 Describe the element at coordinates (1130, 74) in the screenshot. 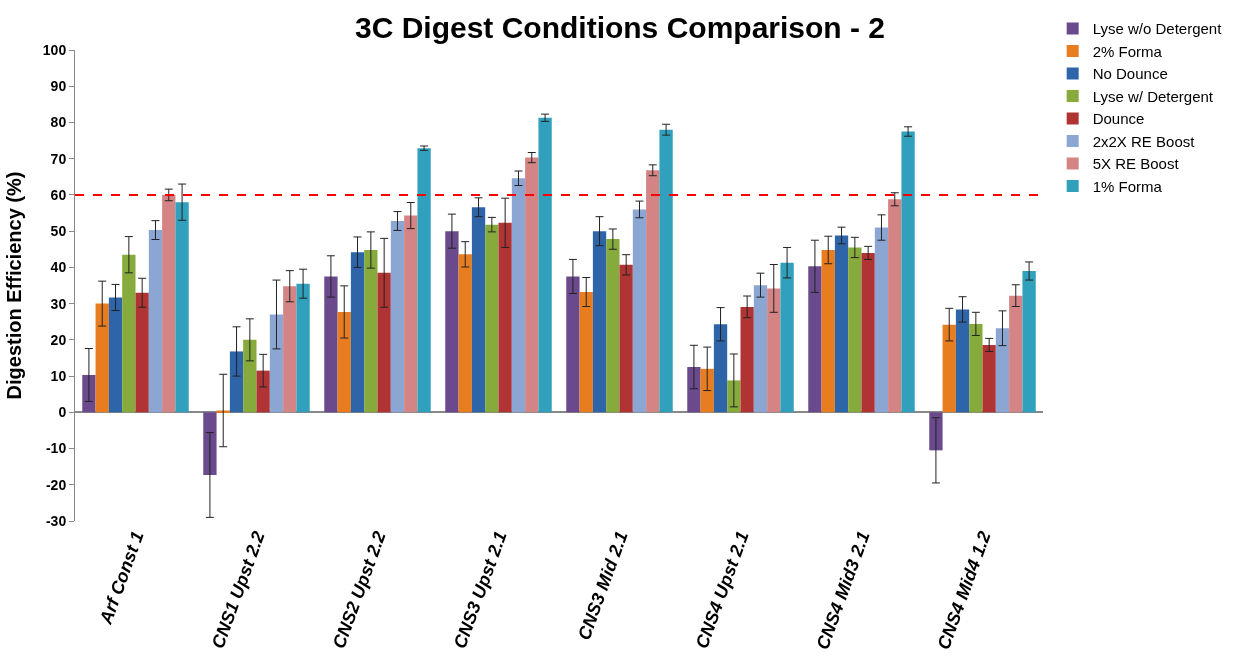

I see `legend-label: No Dounce` at that location.